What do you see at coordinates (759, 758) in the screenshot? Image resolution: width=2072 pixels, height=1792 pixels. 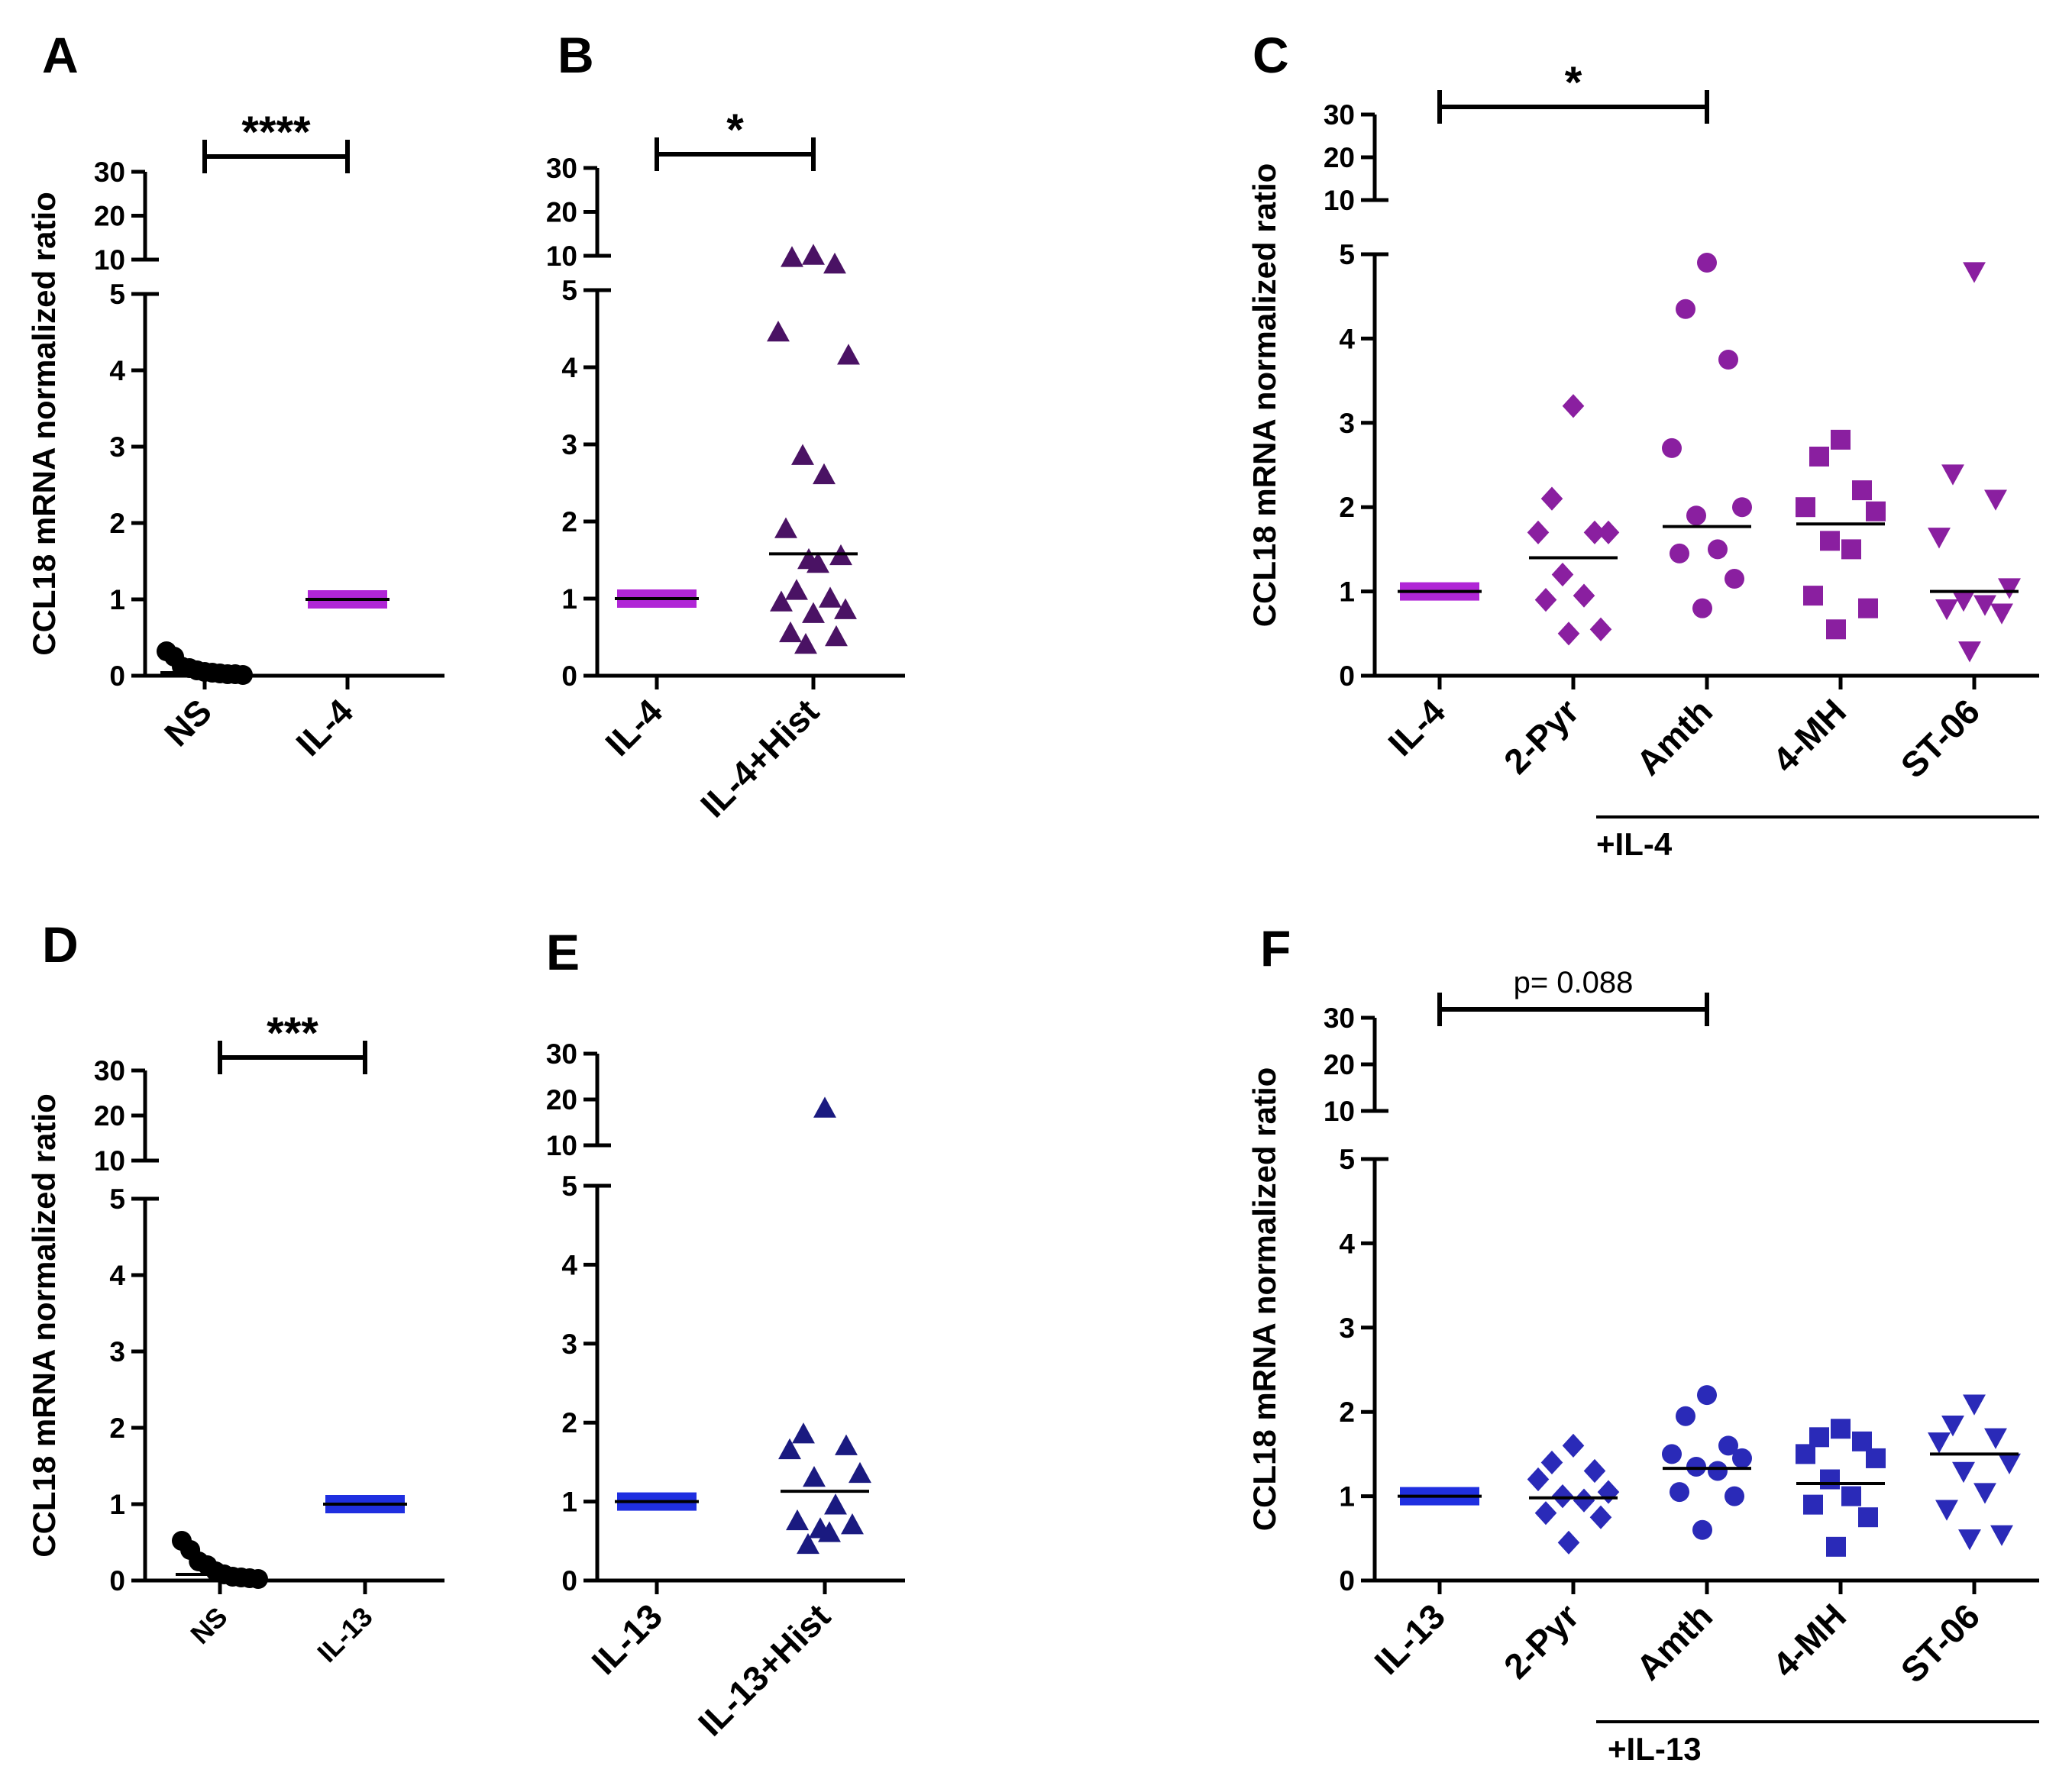 I see `category-label: IL-4+Hist` at bounding box center [759, 758].